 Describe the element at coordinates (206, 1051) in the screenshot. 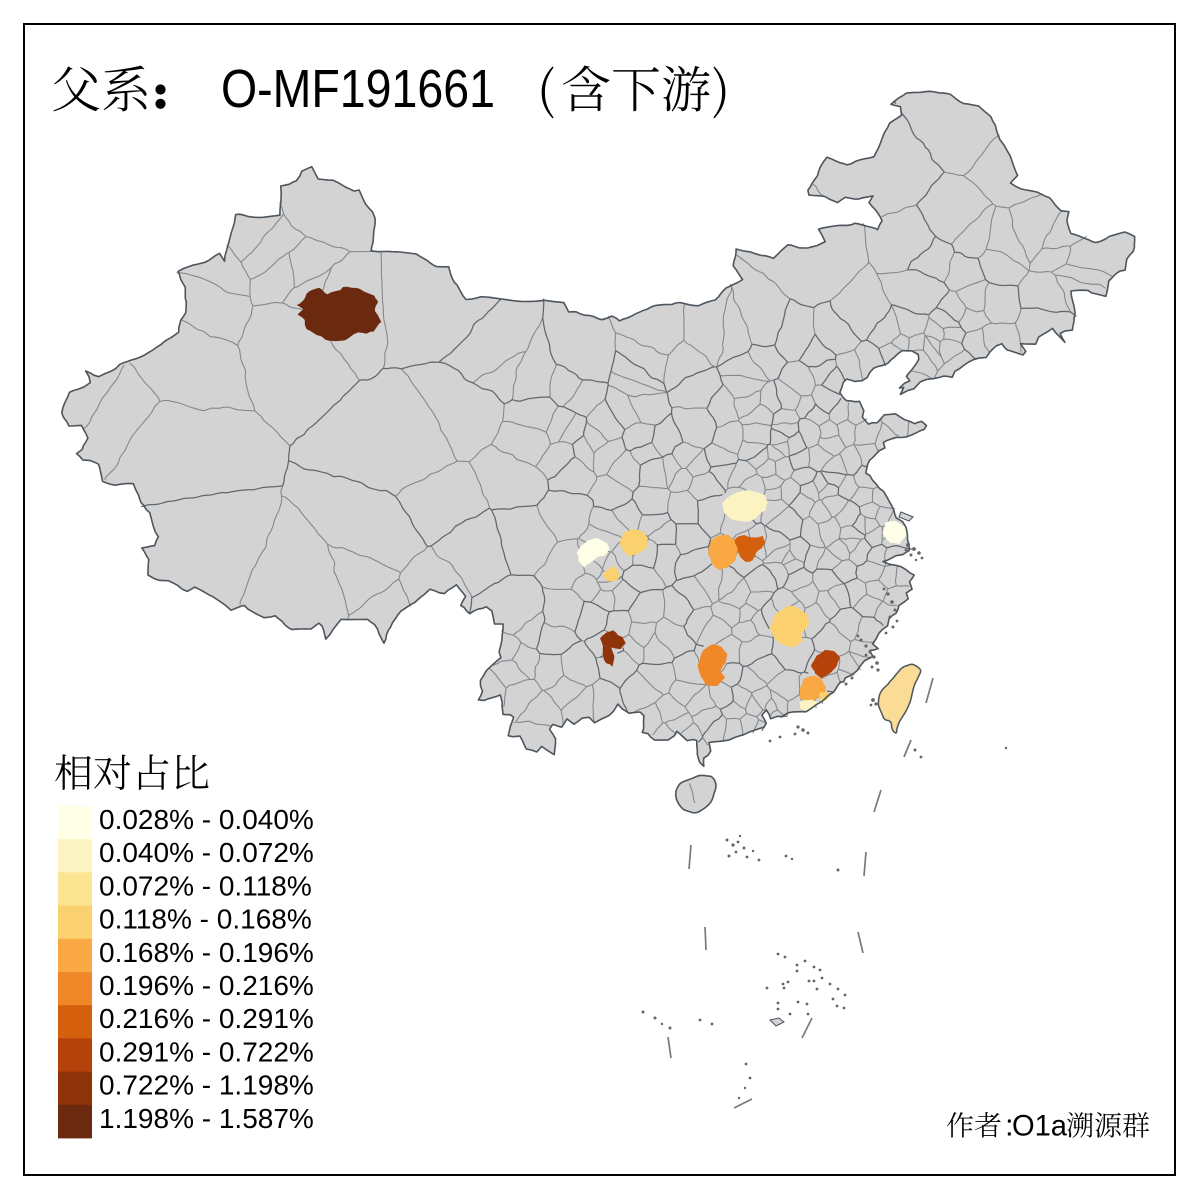

I see `svg-text: 0.291% - 0.722%` at that location.